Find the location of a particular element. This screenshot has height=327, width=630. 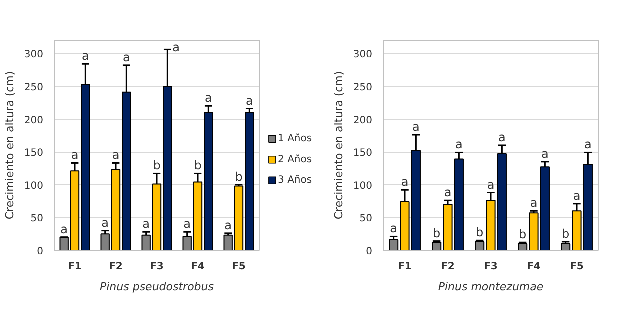

legend-label: 2 Años is located at coordinates (295, 160).